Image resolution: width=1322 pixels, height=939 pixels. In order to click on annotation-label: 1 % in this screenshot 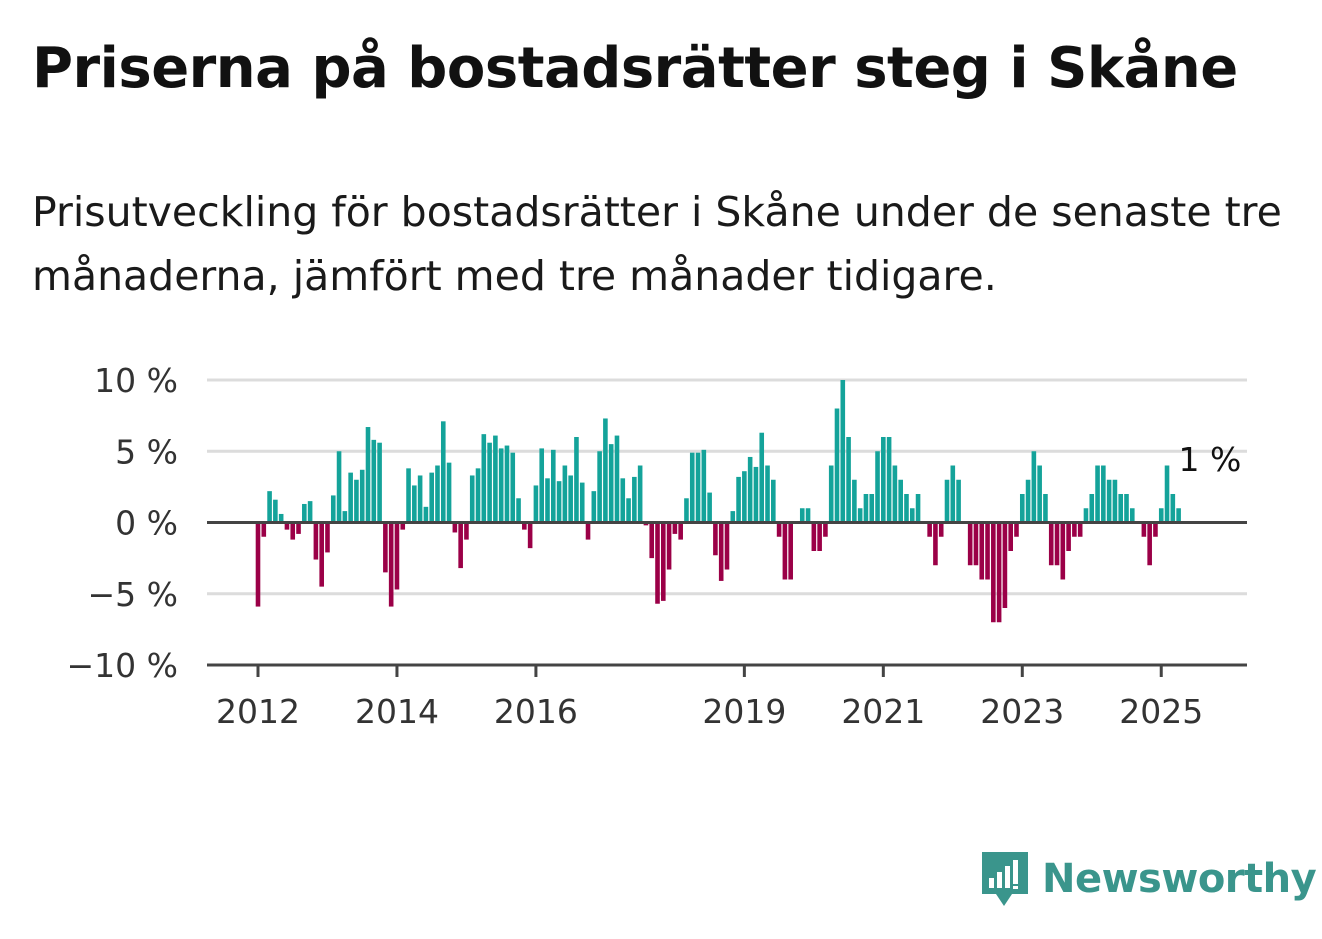, I will do `click(1210, 459)`.